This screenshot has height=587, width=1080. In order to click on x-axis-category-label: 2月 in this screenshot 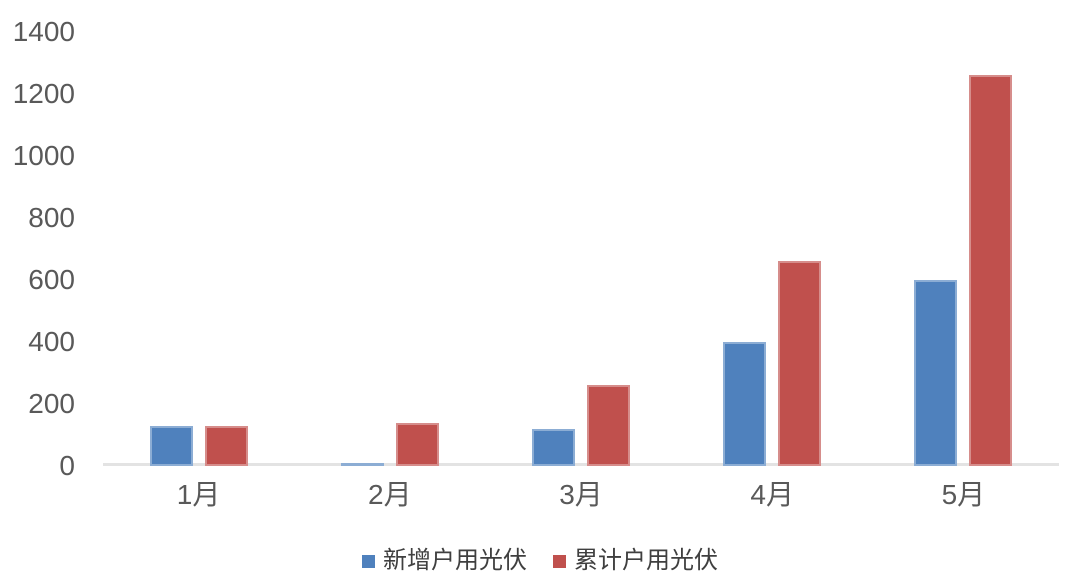, I will do `click(390, 494)`.